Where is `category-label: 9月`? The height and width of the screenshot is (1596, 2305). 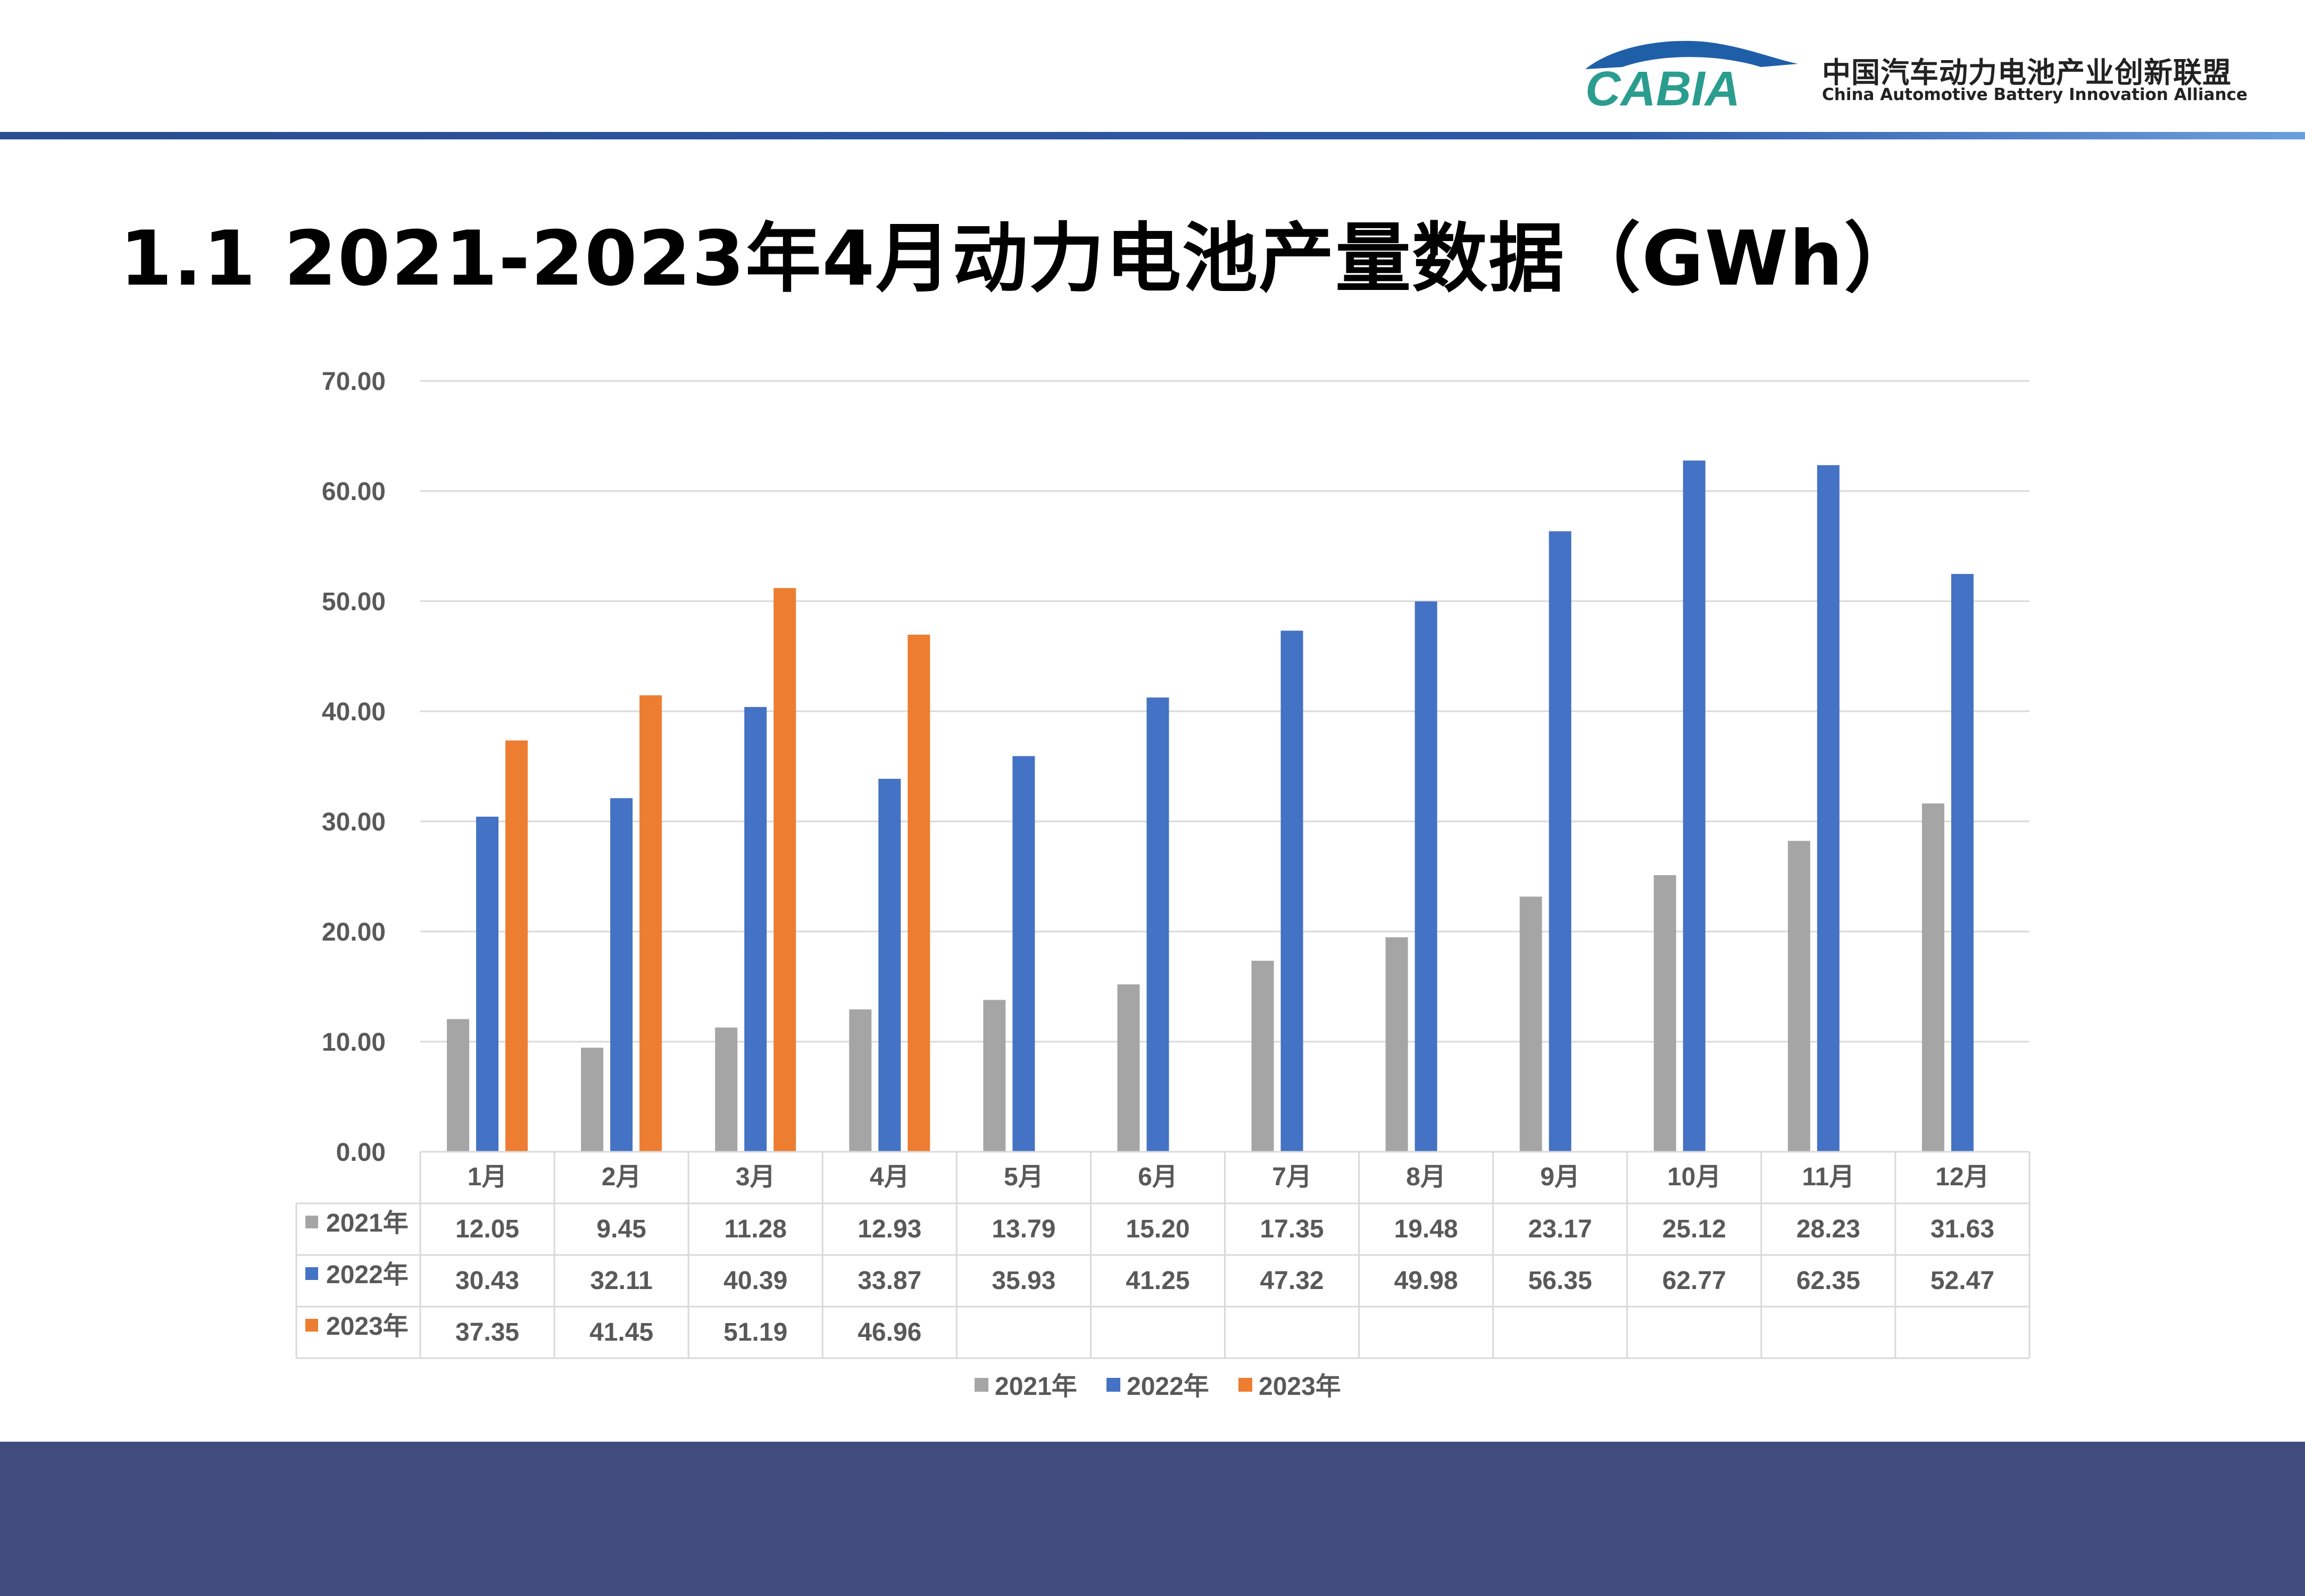
category-label: 9月 is located at coordinates (1560, 1177).